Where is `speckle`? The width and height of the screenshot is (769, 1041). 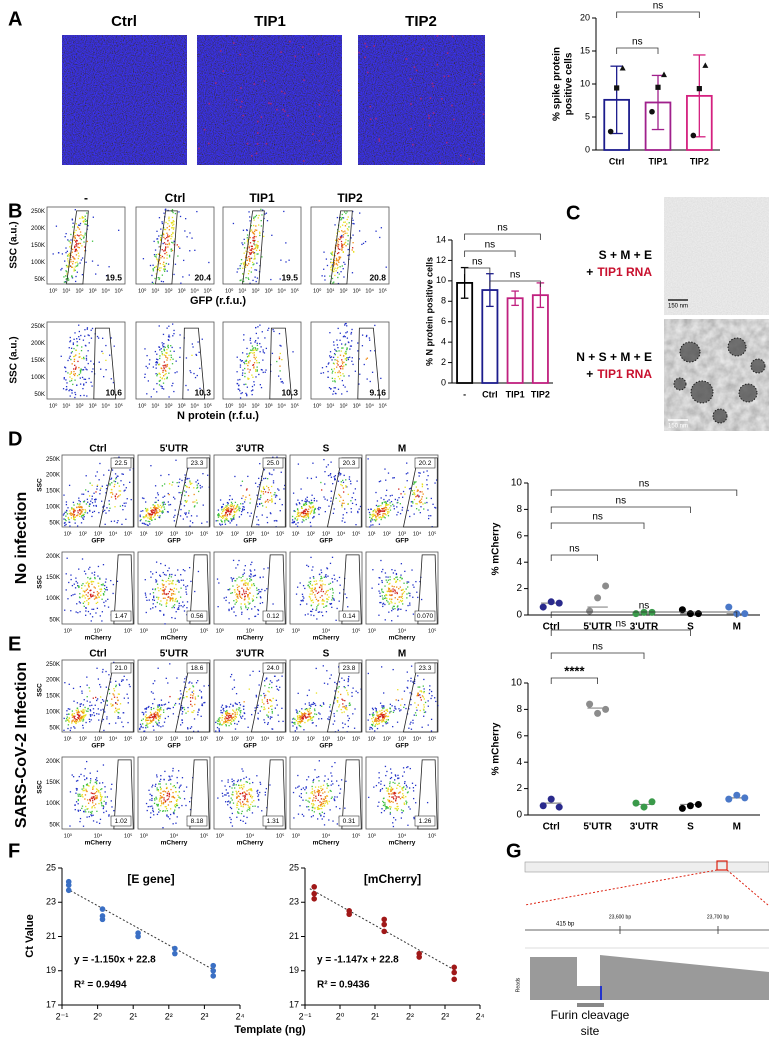
speckle is located at coordinates (483, 114).